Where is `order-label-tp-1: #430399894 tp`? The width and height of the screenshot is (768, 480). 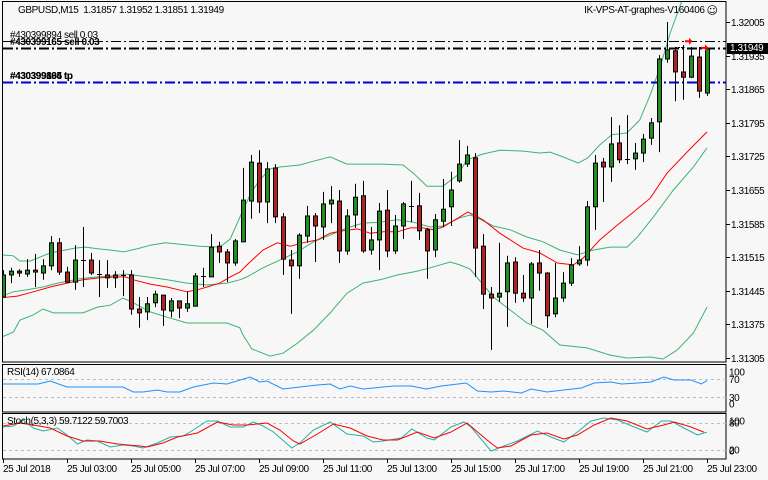
order-label-tp-1: #430399894 tp is located at coordinates (41, 76).